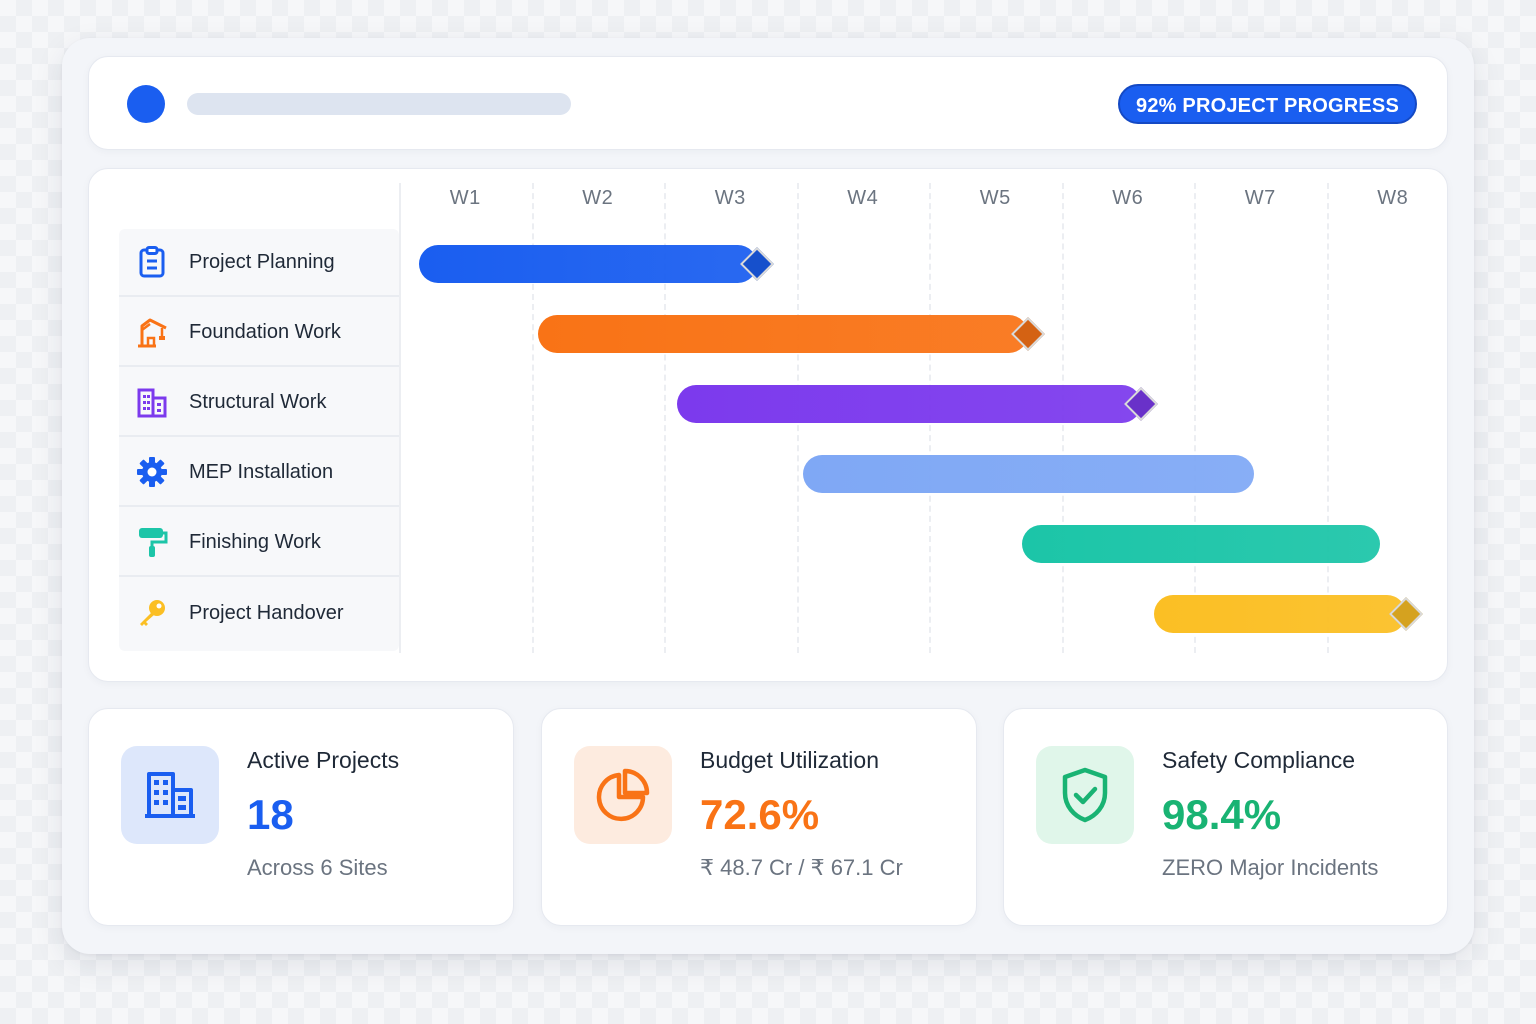 Image resolution: width=1536 pixels, height=1024 pixels. I want to click on clipboard-icon, so click(152, 262).